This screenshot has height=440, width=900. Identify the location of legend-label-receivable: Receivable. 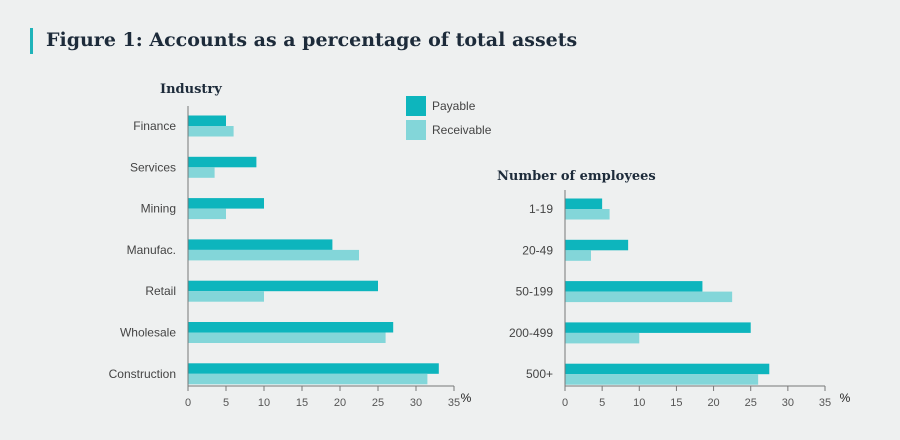
(462, 130).